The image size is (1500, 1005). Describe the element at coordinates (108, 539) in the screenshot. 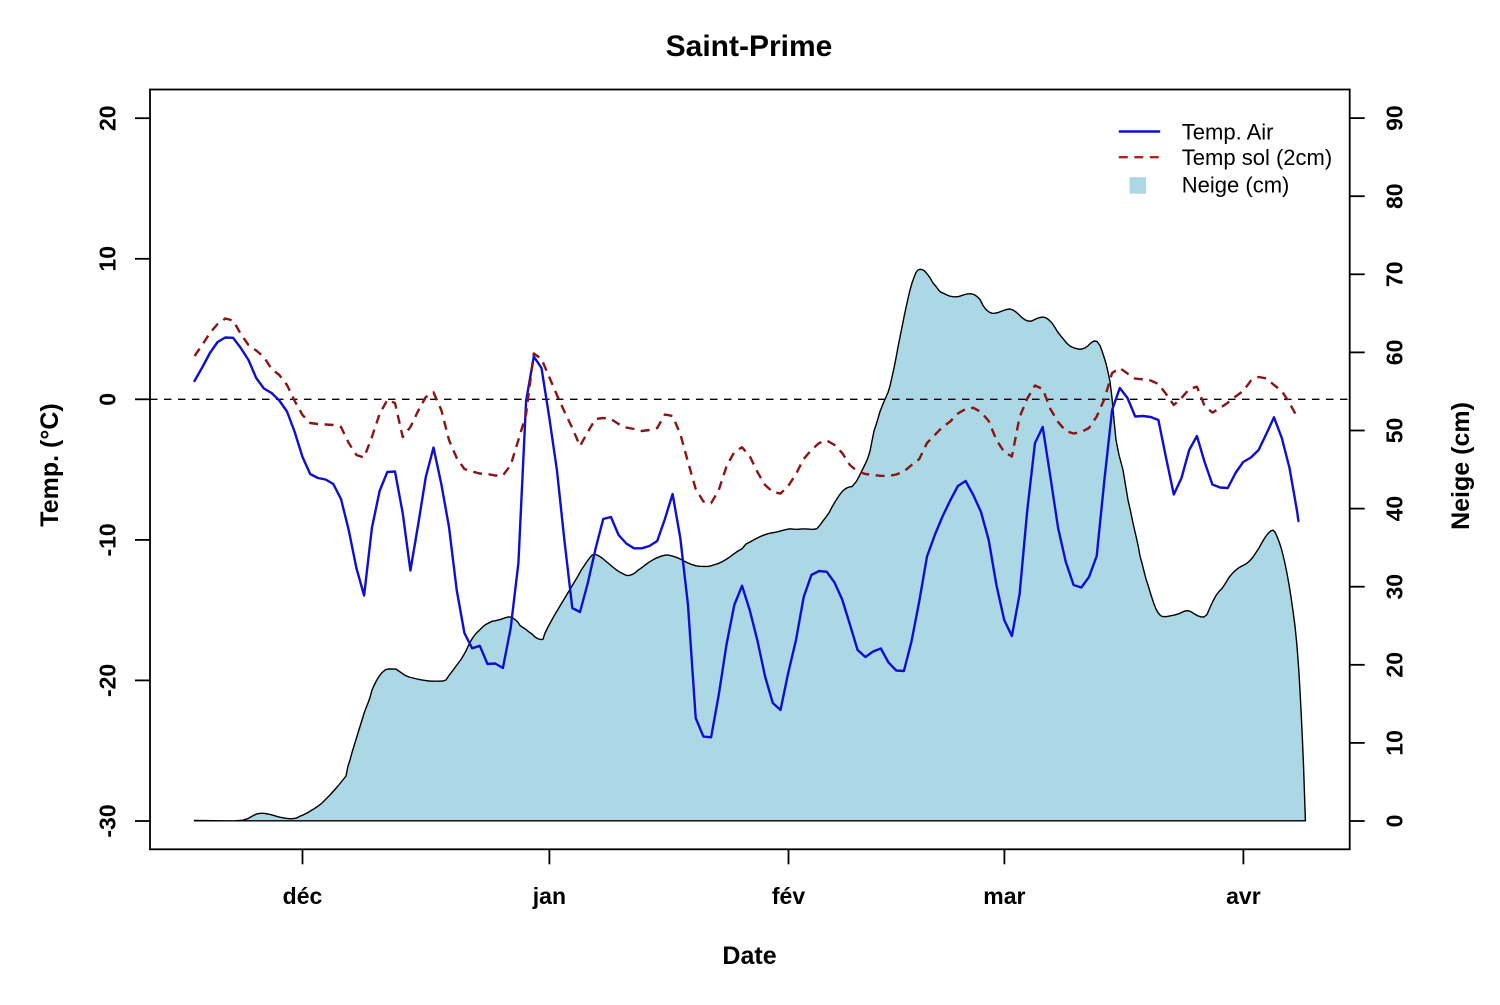

I see `svg-text: -10` at that location.